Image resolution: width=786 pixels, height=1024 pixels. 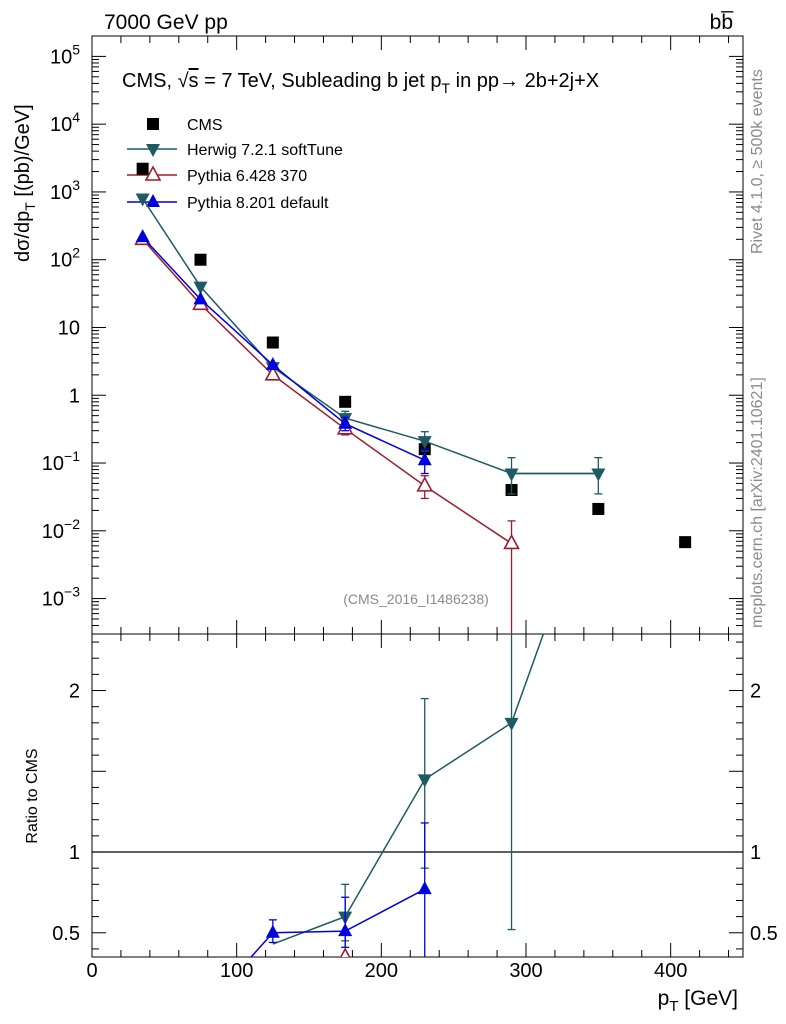 I want to click on y-tick-label: 10², so click(x=65, y=258).